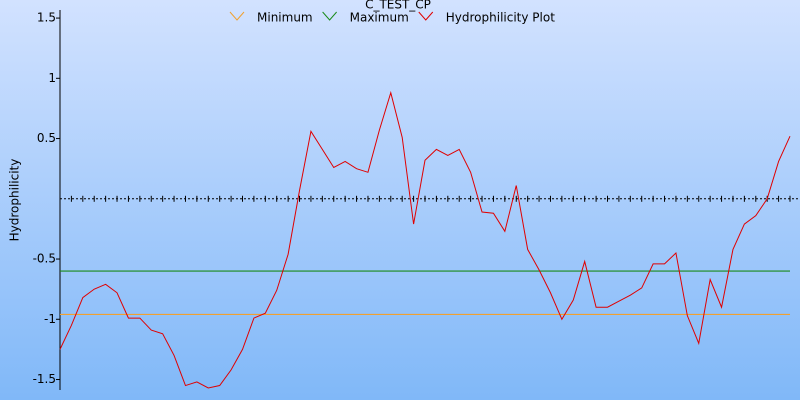 This screenshot has width=800, height=400. Describe the element at coordinates (46, 18) in the screenshot. I see `y-tick-label: 1.5` at that location.